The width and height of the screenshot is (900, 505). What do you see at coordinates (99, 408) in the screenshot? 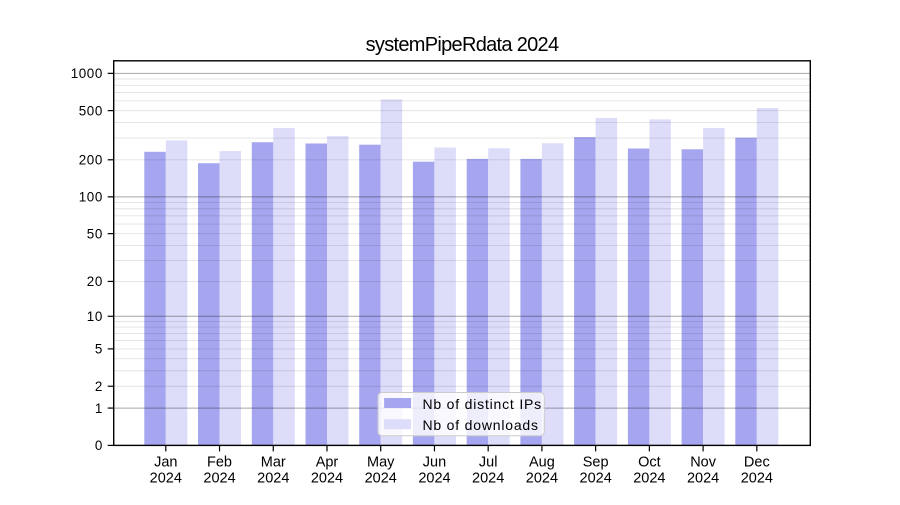
I see `svg-text: 1` at bounding box center [99, 408].